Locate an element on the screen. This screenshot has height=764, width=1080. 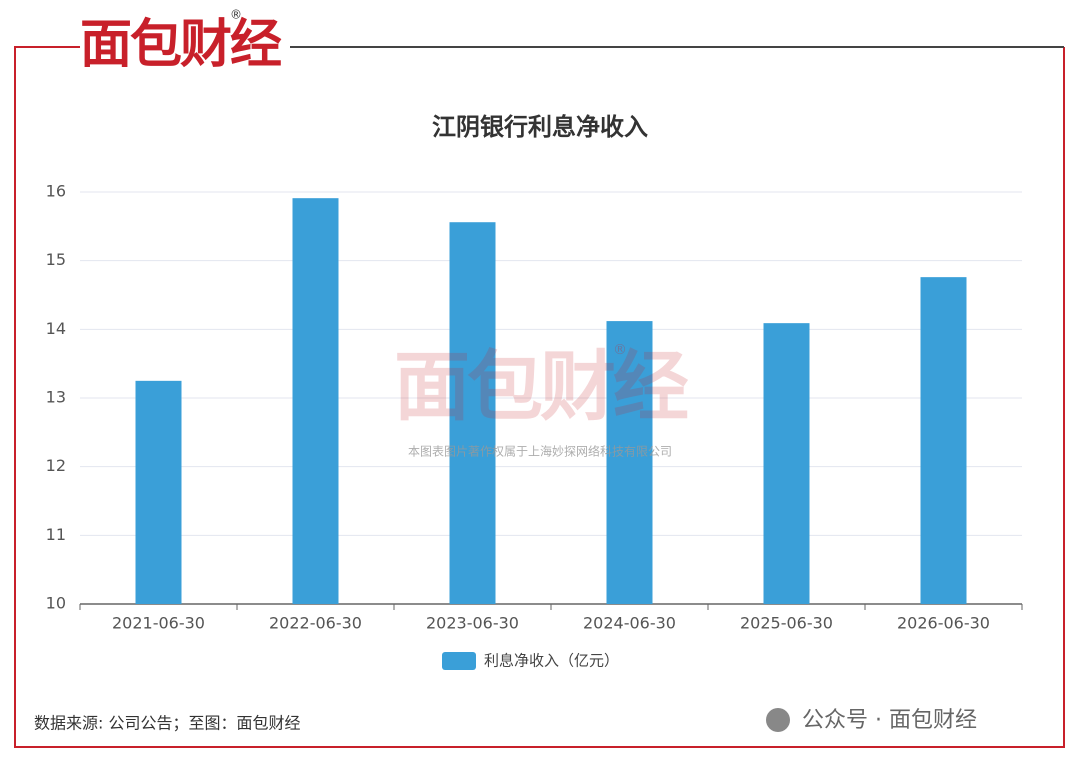
x-tick-label: 2022-06-30 is located at coordinates (315, 623).